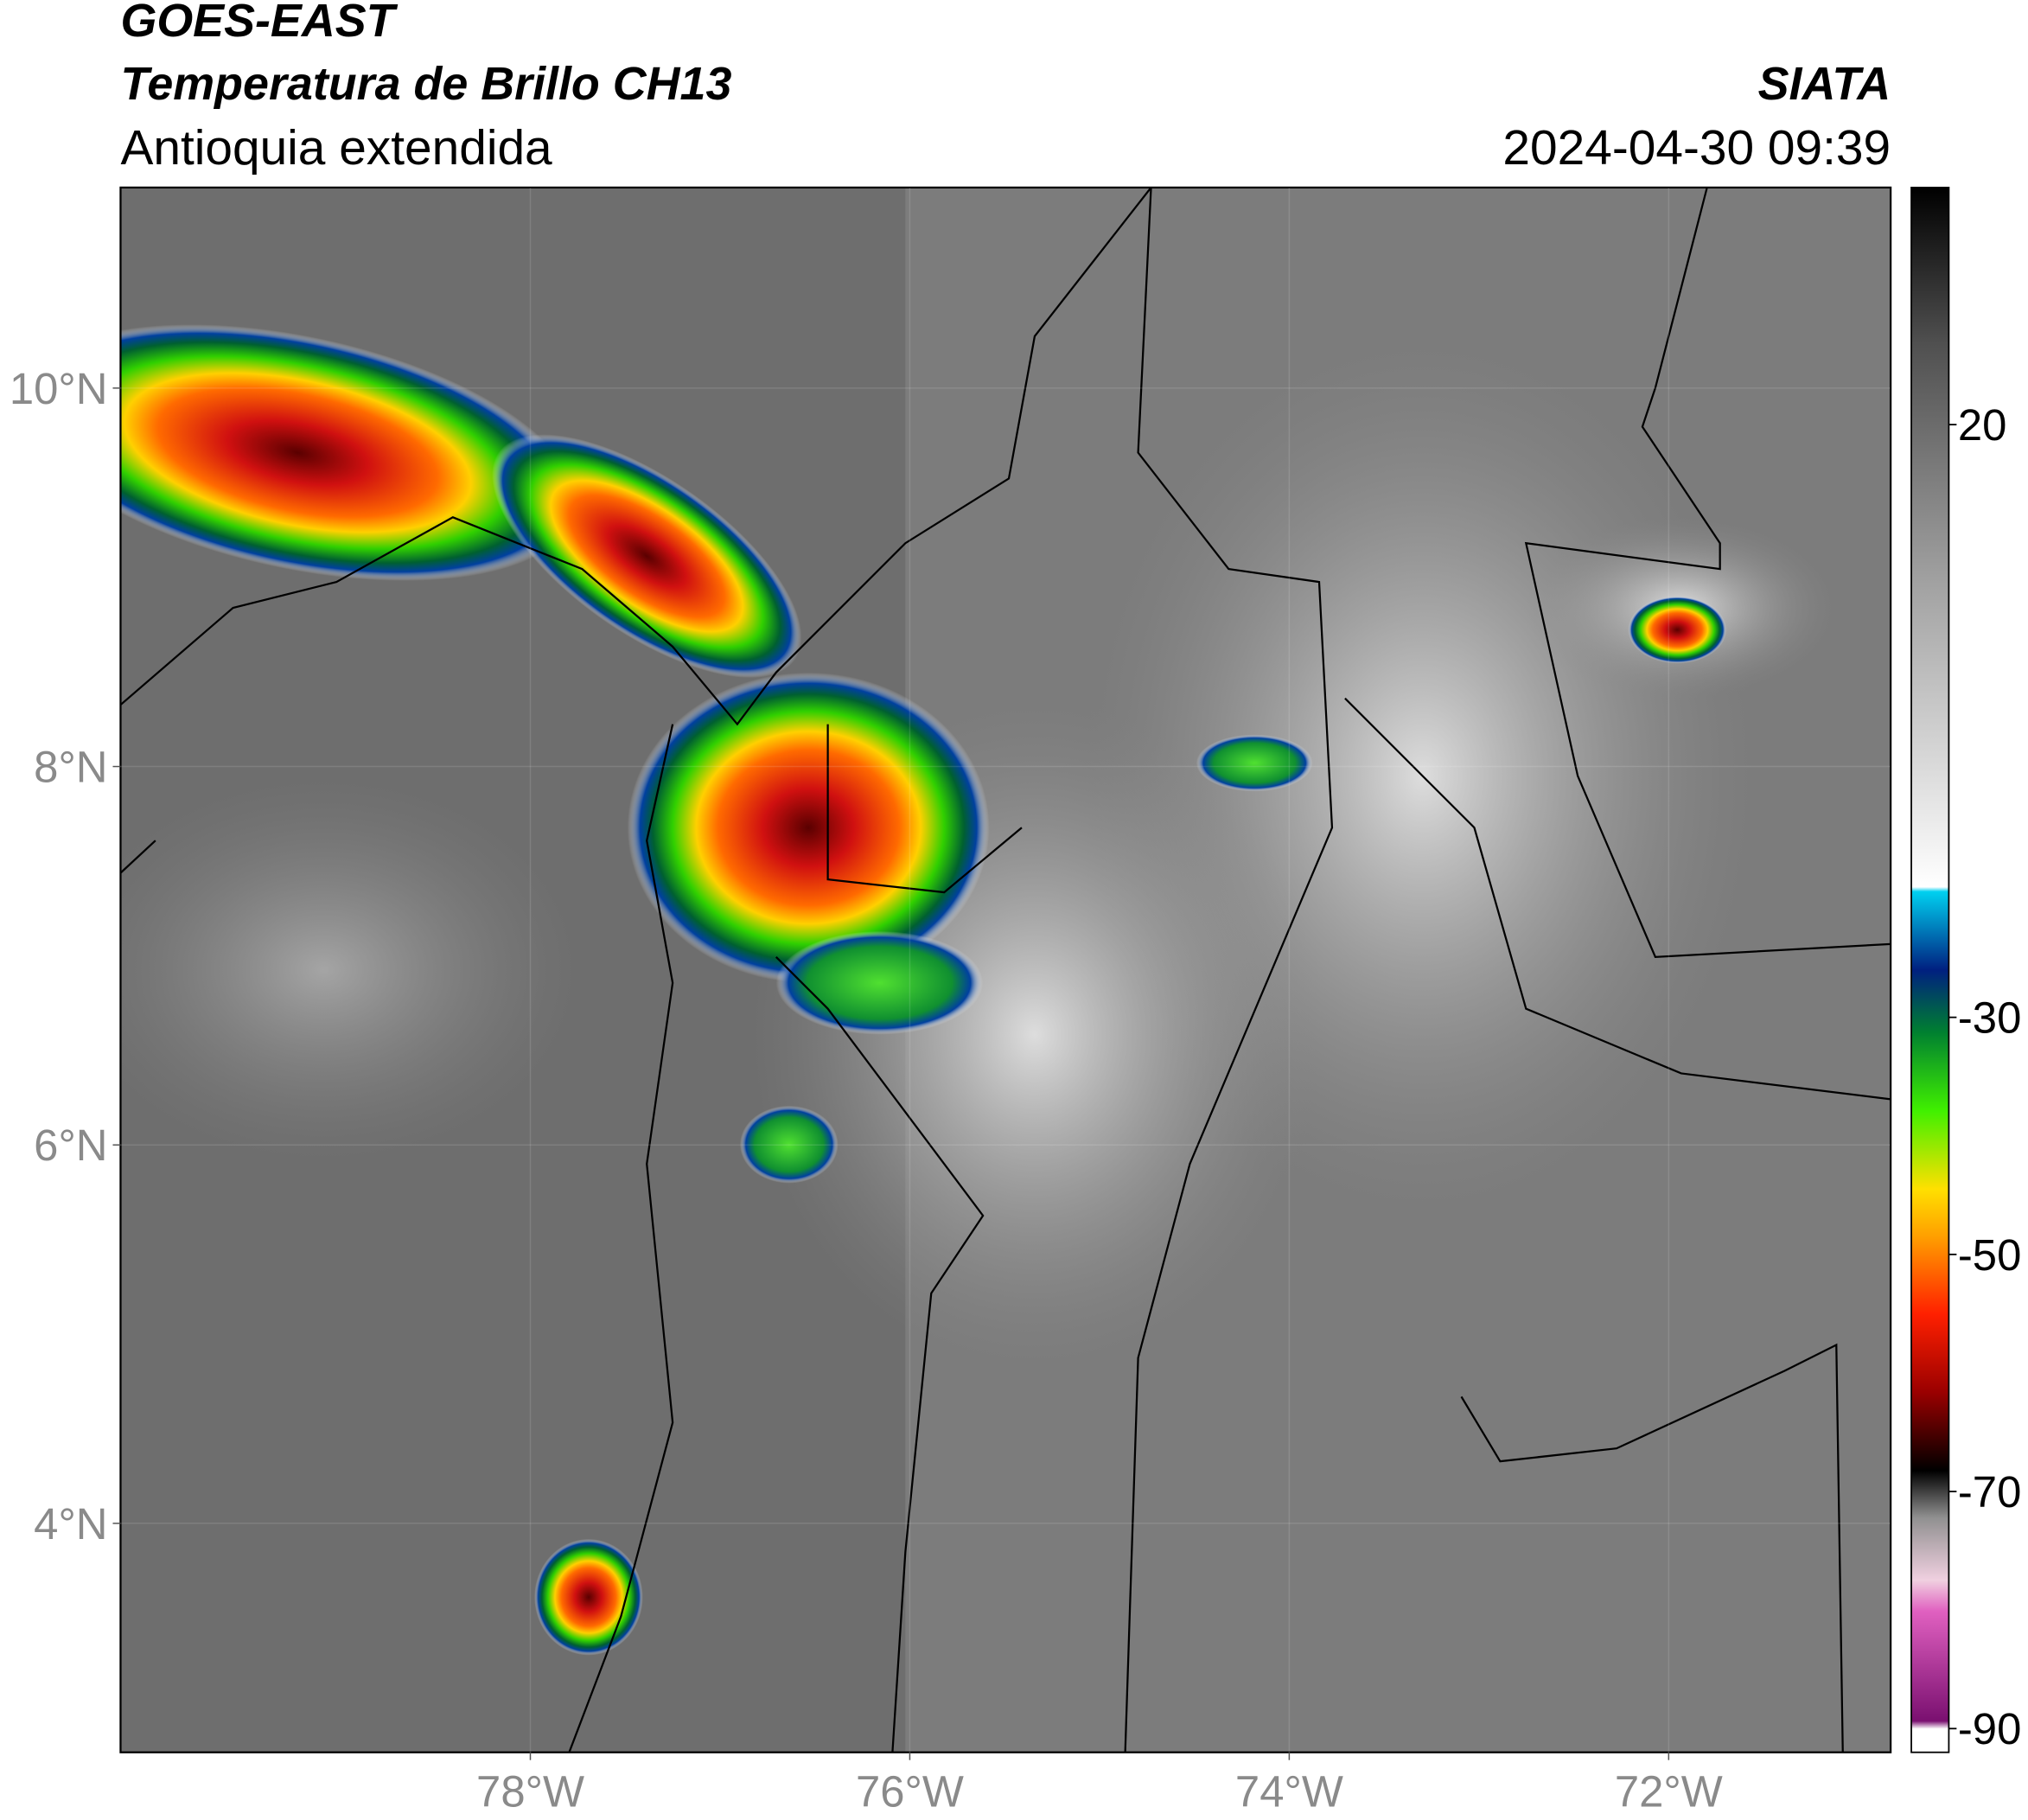  Describe the element at coordinates (1983, 425) in the screenshot. I see `colorbar-tick-label: 20` at that location.